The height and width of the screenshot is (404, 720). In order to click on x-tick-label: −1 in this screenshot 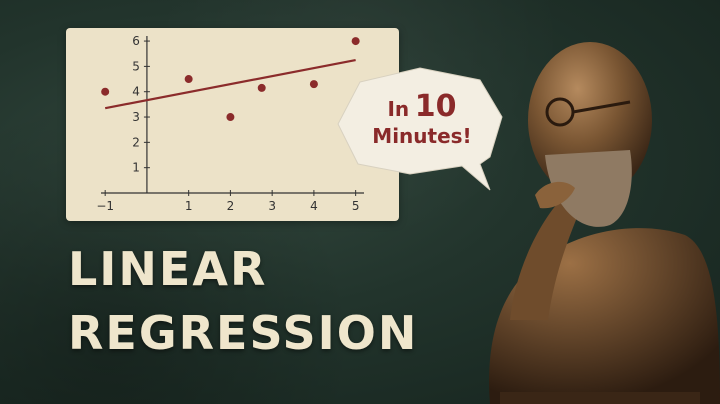, I will do `click(105, 206)`.